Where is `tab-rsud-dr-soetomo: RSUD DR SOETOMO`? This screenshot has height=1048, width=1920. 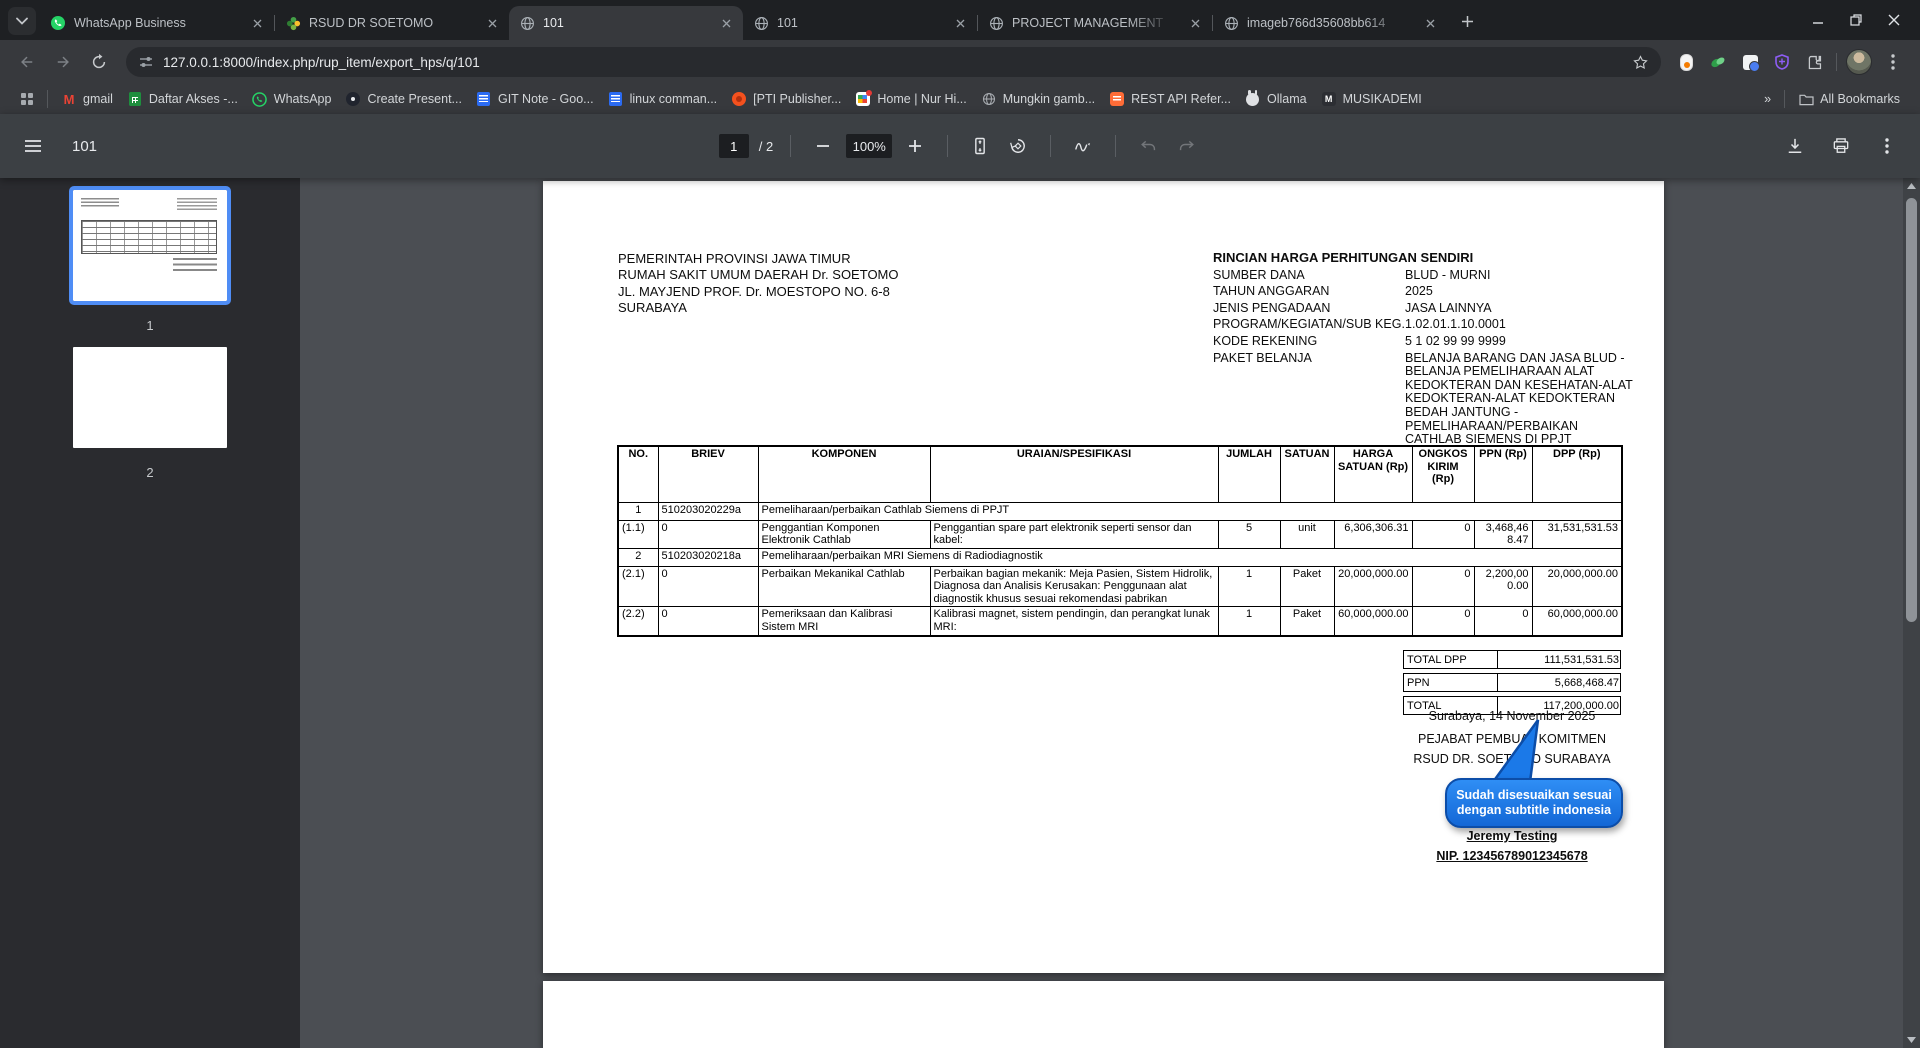 tab-rsud-dr-soetomo: RSUD DR SOETOMO is located at coordinates (392, 23).